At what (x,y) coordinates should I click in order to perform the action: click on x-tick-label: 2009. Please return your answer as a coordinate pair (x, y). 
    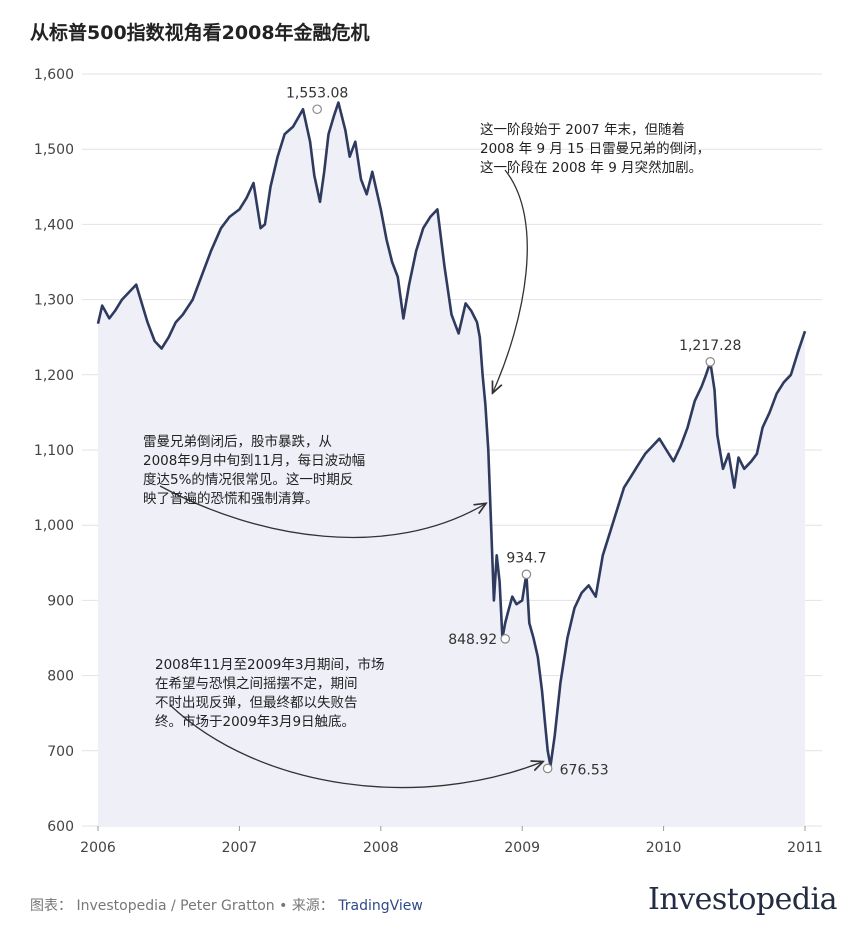
    Looking at the image, I should click on (522, 848).